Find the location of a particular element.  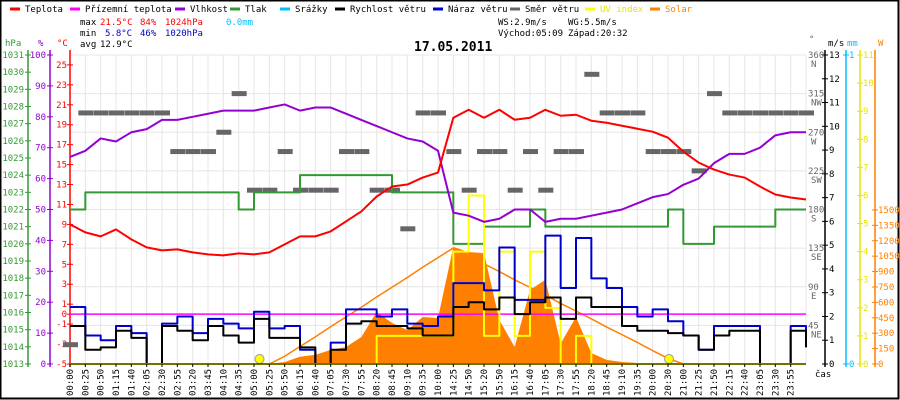

ms-tick-label: 2 is located at coordinates (831, 317).